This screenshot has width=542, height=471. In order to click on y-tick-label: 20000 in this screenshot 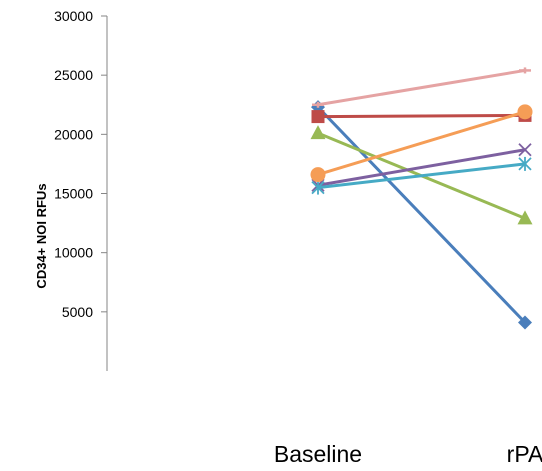, I will do `click(73, 134)`.